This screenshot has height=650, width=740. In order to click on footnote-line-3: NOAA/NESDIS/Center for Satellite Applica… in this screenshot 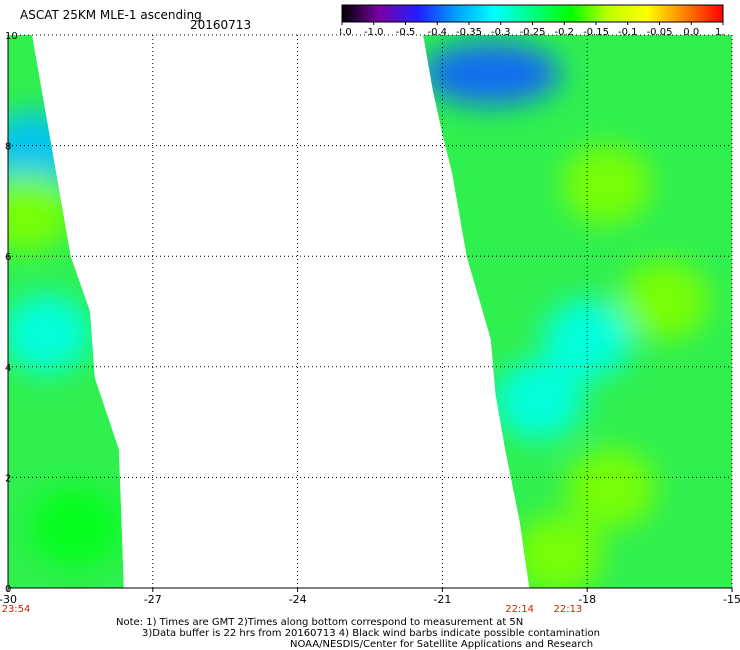, I will do `click(441, 644)`.